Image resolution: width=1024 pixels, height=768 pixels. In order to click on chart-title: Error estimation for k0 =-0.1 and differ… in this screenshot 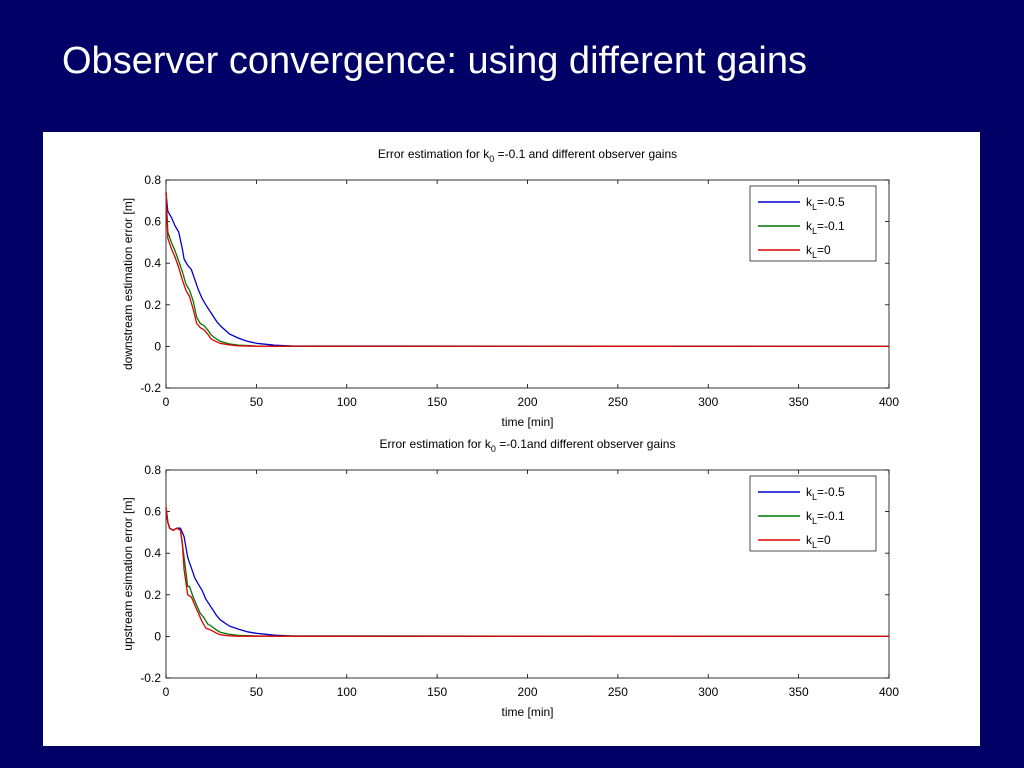, I will do `click(527, 155)`.